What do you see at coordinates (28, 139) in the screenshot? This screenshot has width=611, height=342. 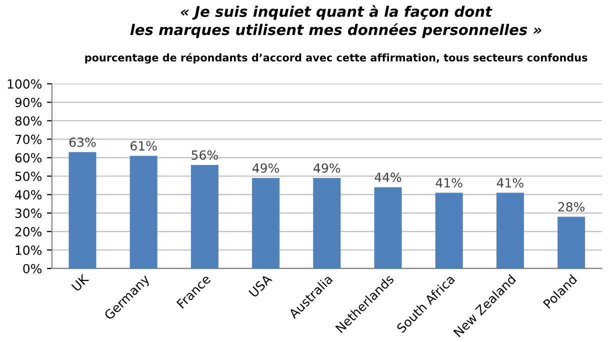 I see `y-tick-label: 70%` at bounding box center [28, 139].